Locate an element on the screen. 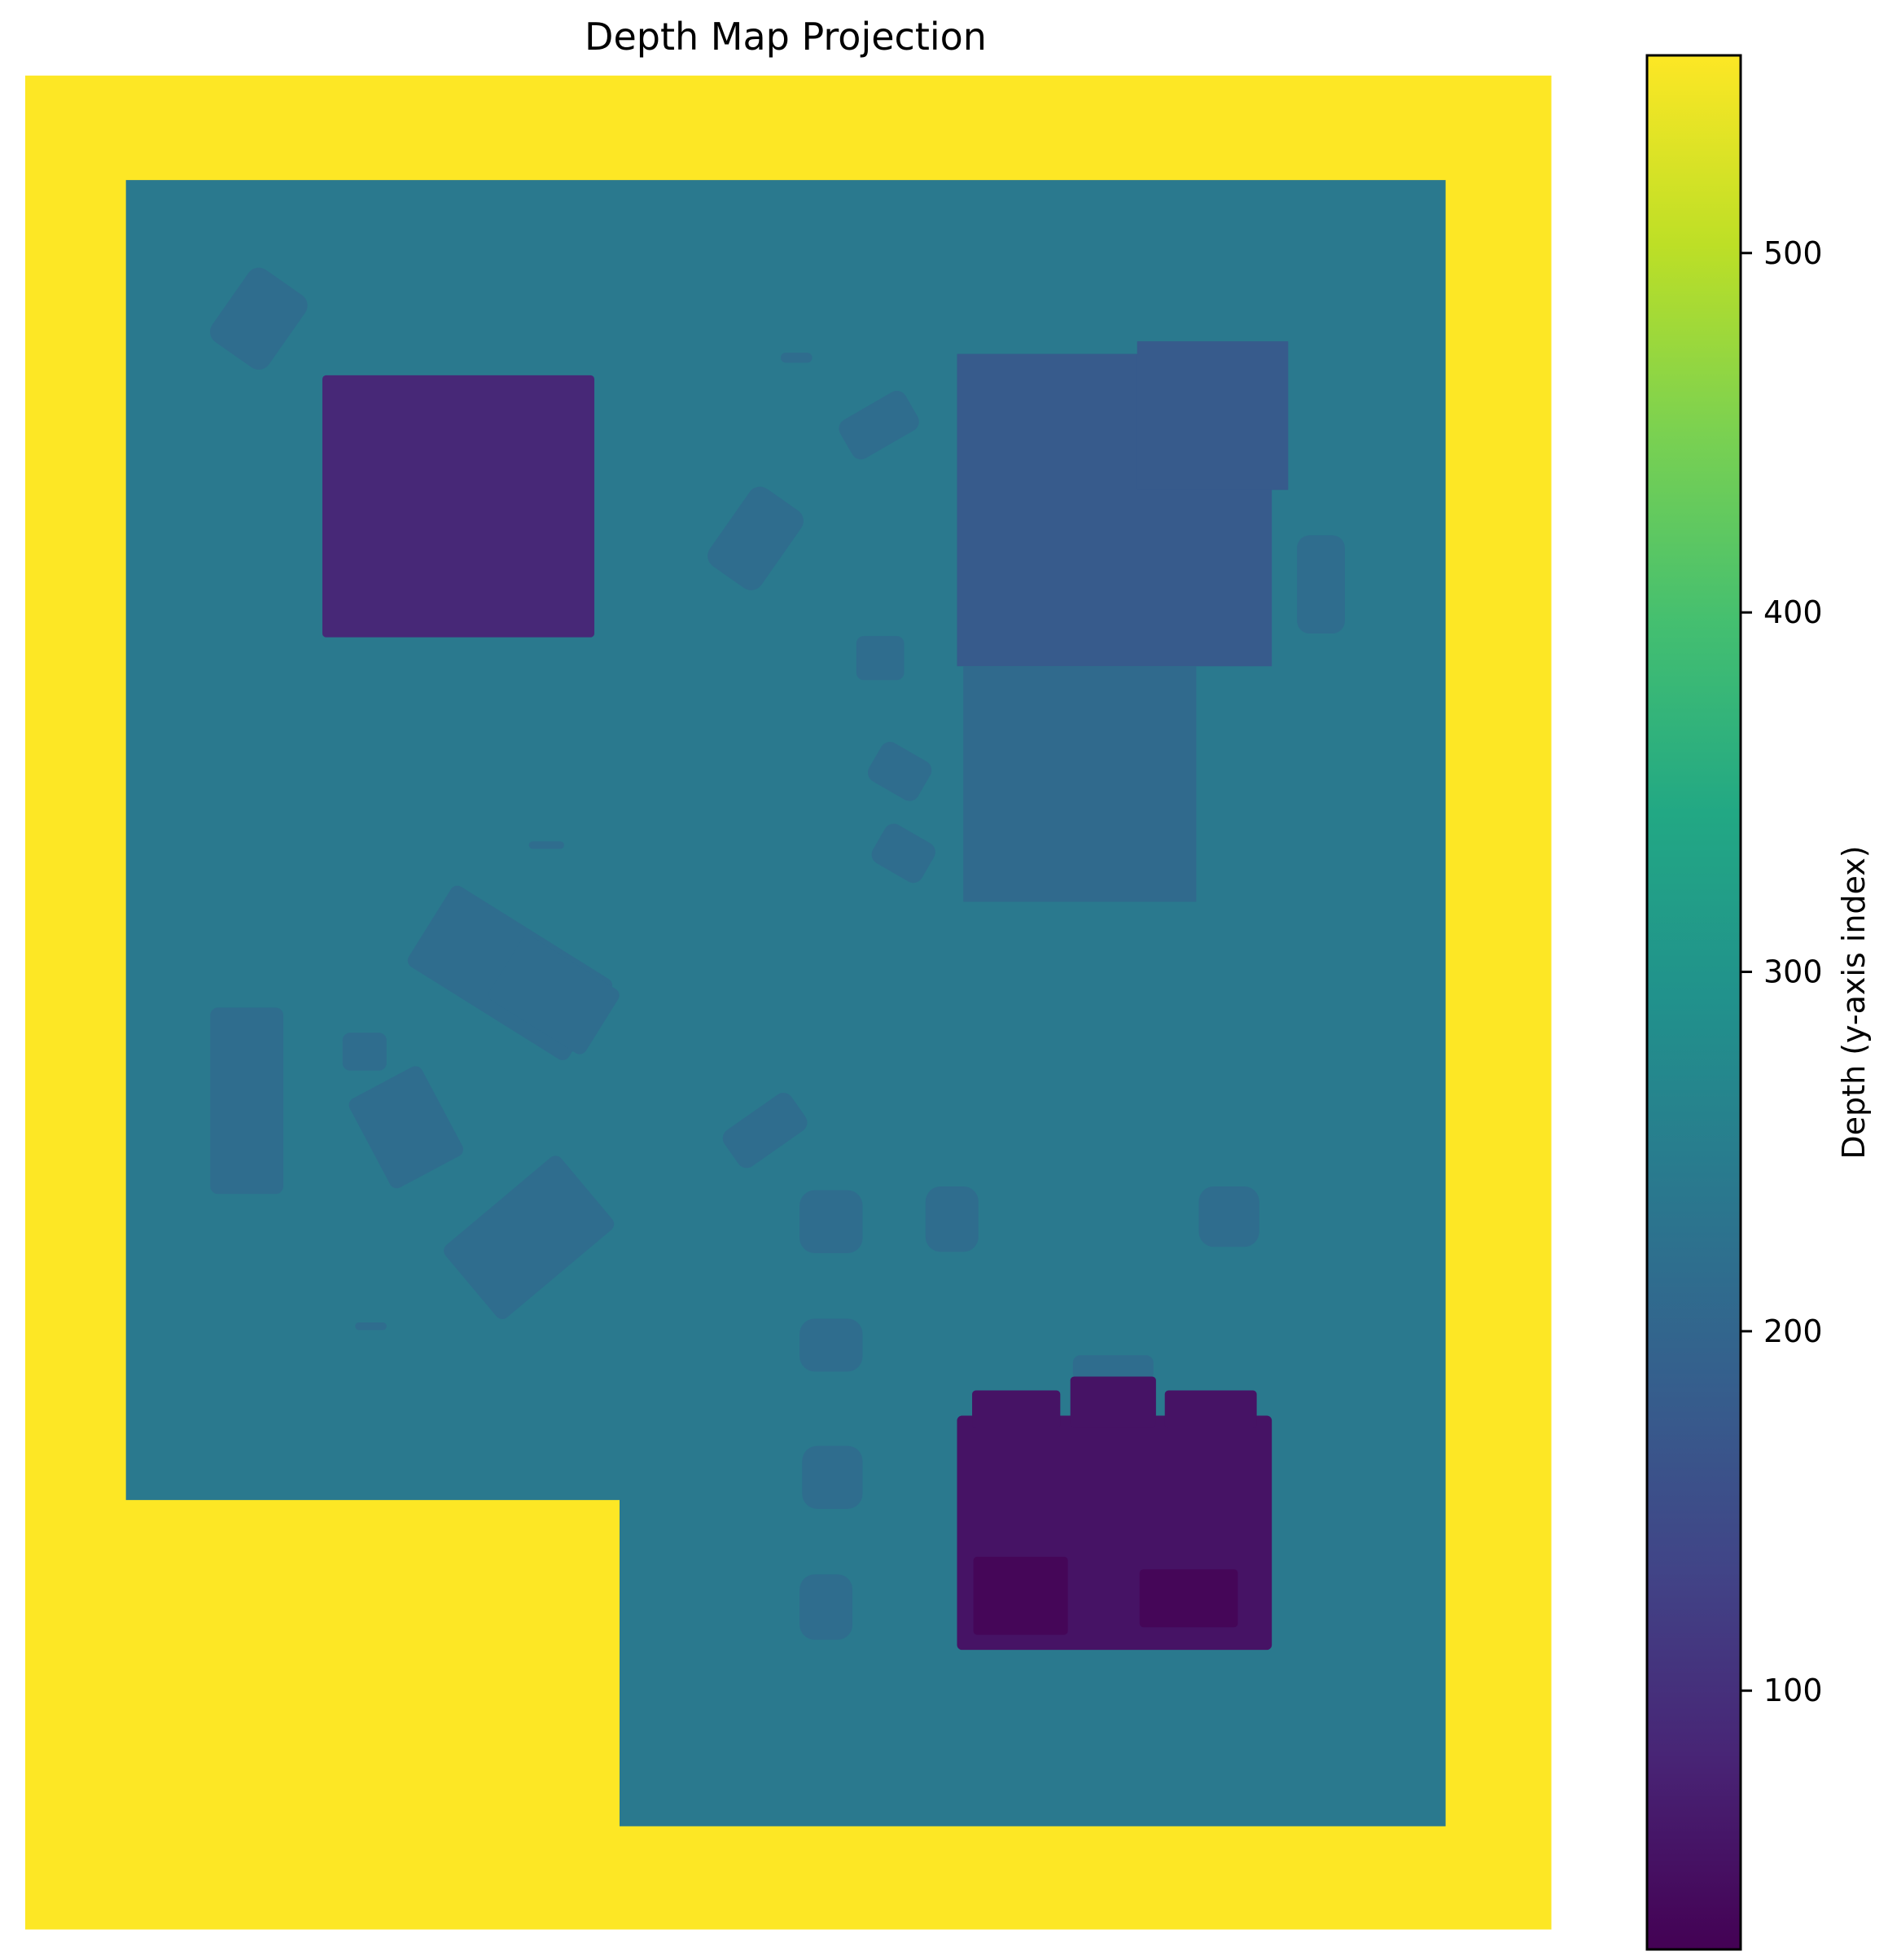 Image resolution: width=1888 pixels, height=1960 pixels. colorbar-label: Depth (y-axis index) is located at coordinates (1854, 1002).